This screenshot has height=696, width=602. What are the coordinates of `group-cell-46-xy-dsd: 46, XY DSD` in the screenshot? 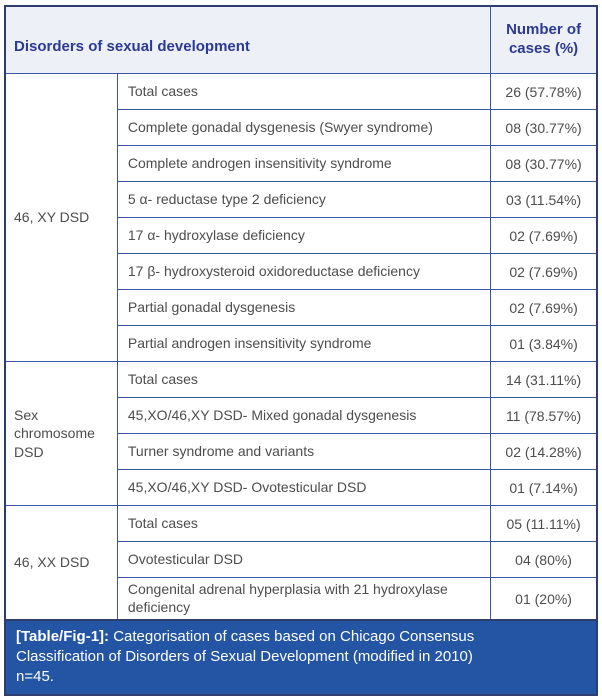 It's located at (61, 217).